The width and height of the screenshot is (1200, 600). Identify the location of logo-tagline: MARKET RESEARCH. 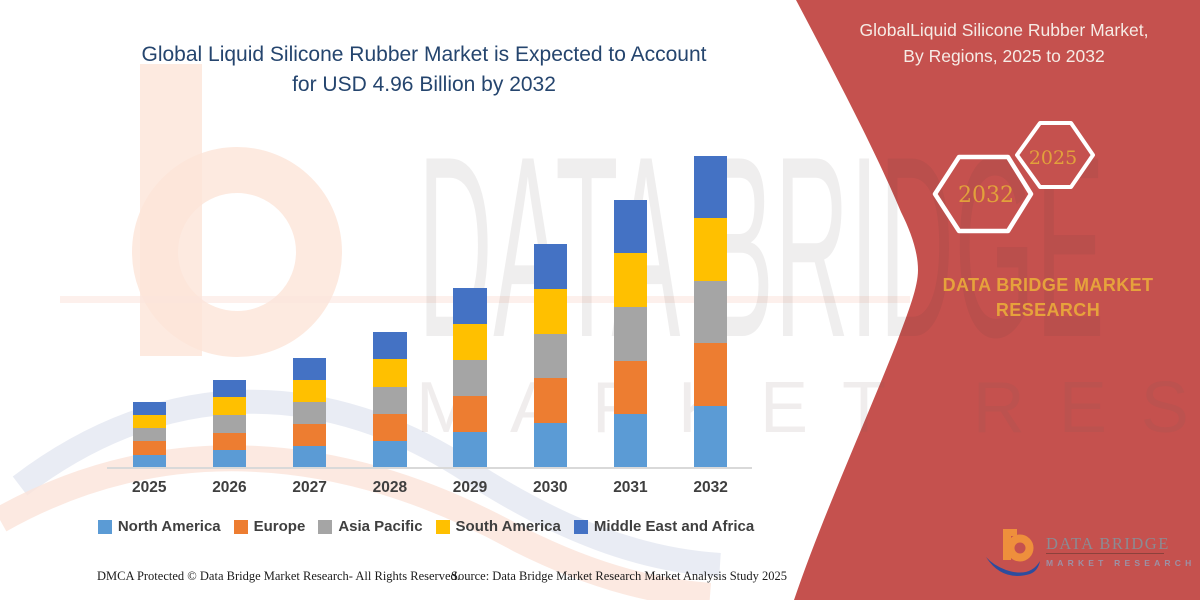
(1121, 563).